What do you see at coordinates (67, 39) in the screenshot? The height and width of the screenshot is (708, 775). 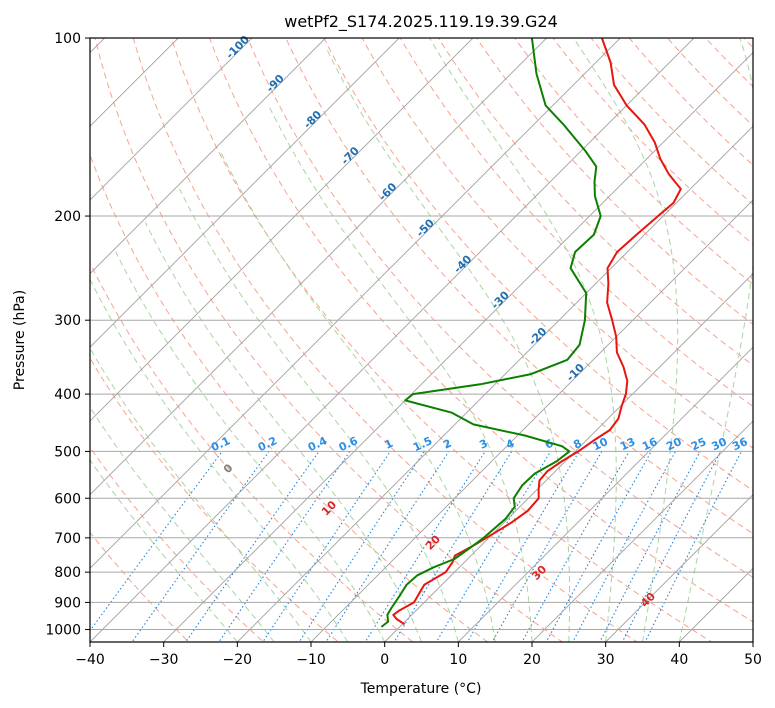 I see `y-tick-label: 100` at bounding box center [67, 39].